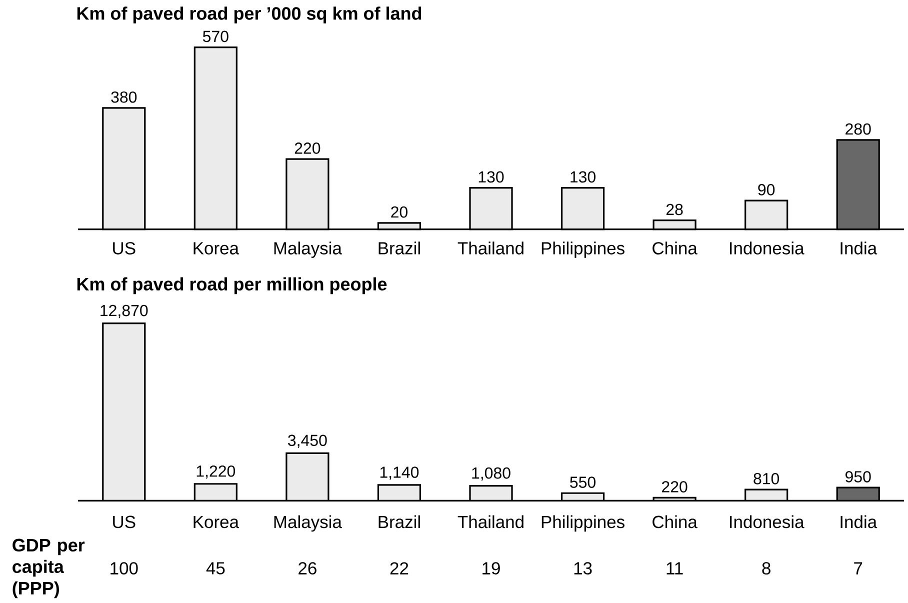 The image size is (908, 603). What do you see at coordinates (399, 473) in the screenshot?
I see `data-label: 1,140` at bounding box center [399, 473].